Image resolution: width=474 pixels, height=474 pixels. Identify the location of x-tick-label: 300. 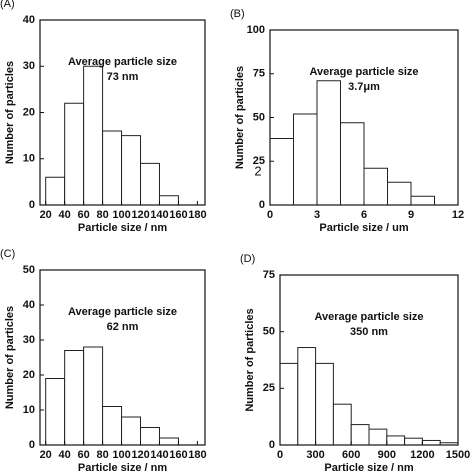
(315, 455).